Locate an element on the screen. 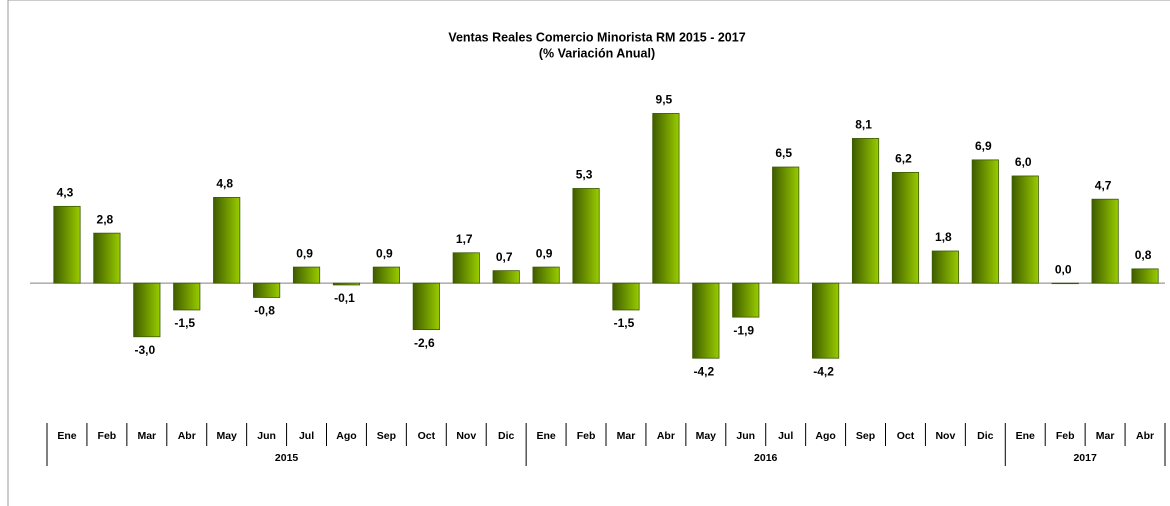  value-label: -0,8 is located at coordinates (264, 311).